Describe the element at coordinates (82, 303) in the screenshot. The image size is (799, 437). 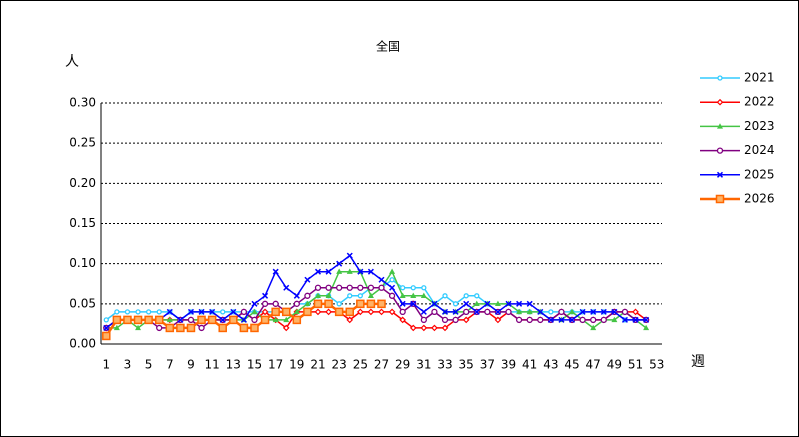
I see `y-tick-label: 0.05` at that location.